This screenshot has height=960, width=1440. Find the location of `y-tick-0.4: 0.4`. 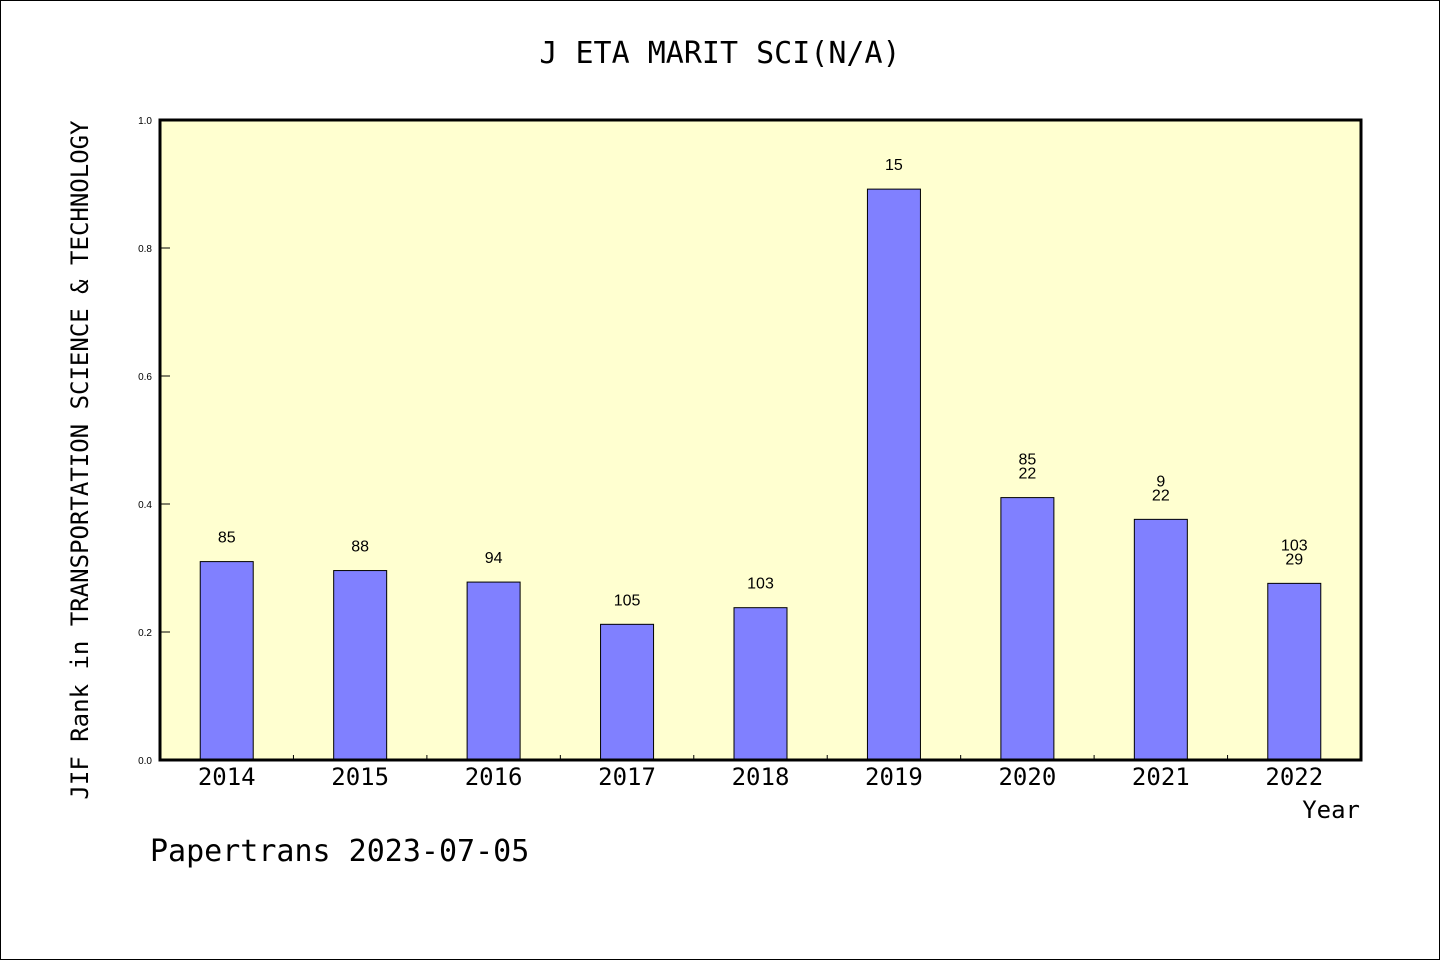

y-tick-0.4: 0.4 is located at coordinates (145, 505).